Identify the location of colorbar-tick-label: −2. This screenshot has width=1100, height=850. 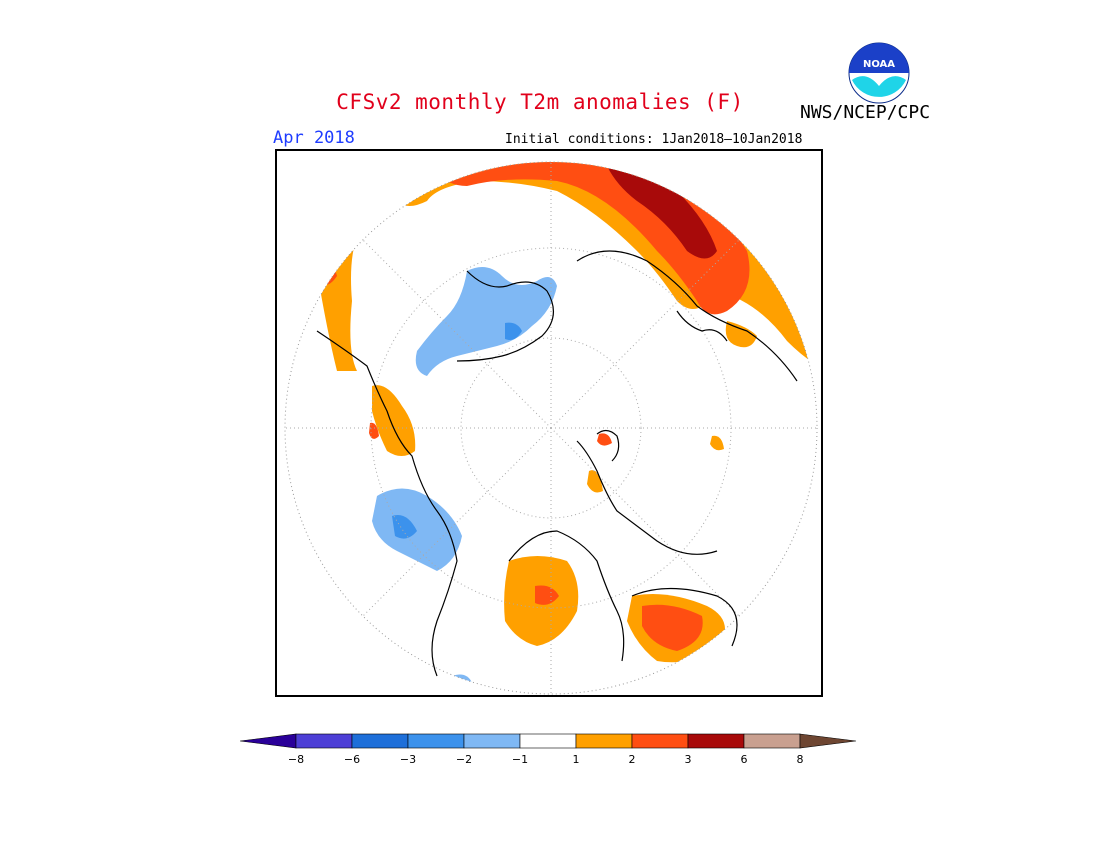
(464, 759).